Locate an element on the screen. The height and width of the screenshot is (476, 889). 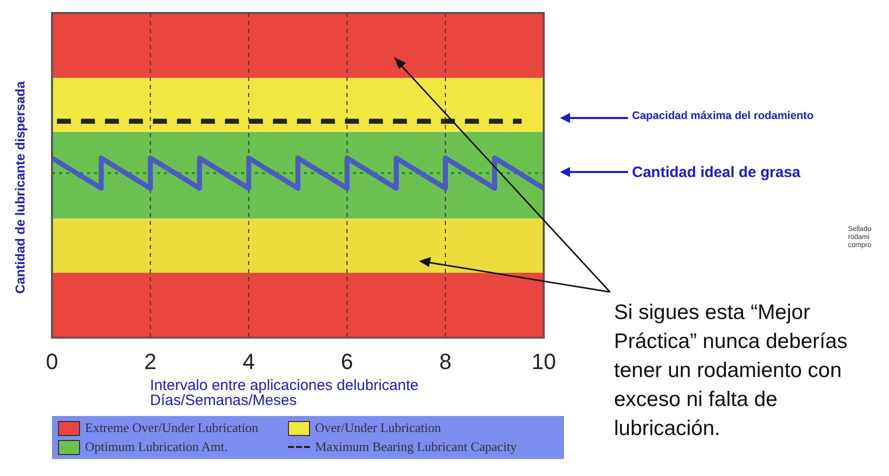
x-tick-label: 0 is located at coordinates (52, 361).